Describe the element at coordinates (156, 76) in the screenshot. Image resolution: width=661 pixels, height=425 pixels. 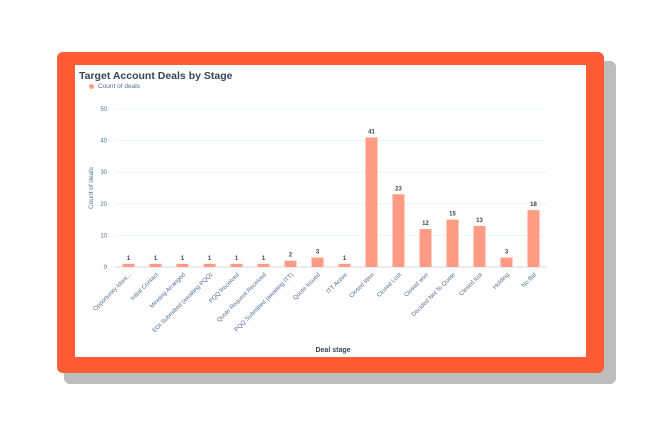
I see `chart-title: Target Account Deals by Stage` at that location.